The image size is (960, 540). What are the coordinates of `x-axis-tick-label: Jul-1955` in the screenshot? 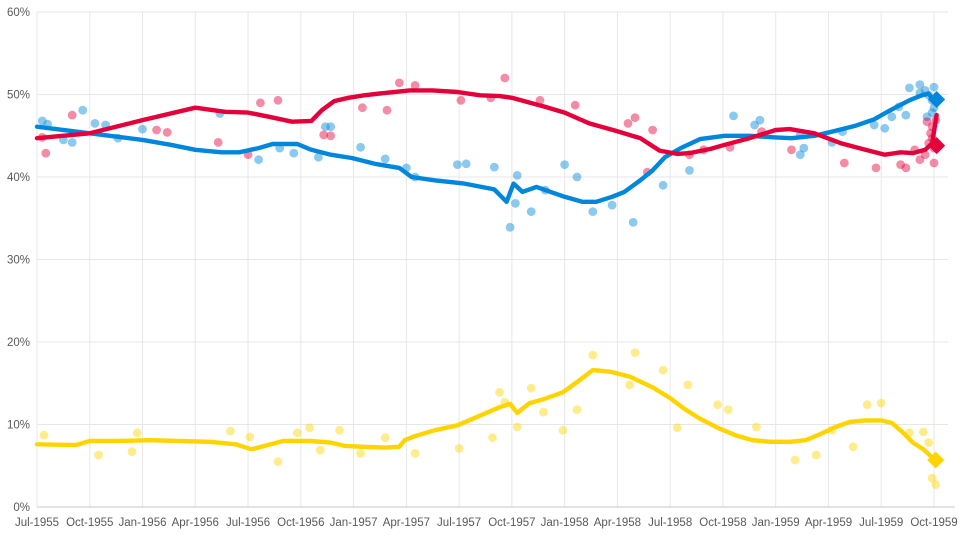 It's located at (37, 523).